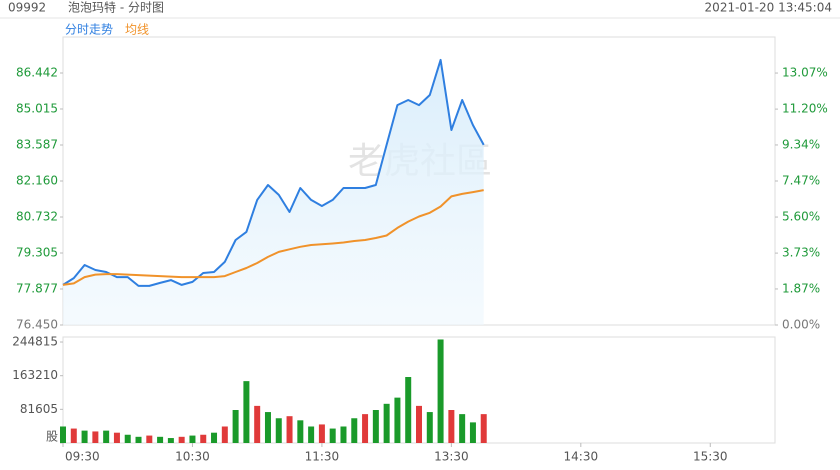 Image resolution: width=840 pixels, height=470 pixels. What do you see at coordinates (801, 325) in the screenshot?
I see `y2-tick-label: 0.00%` at bounding box center [801, 325].